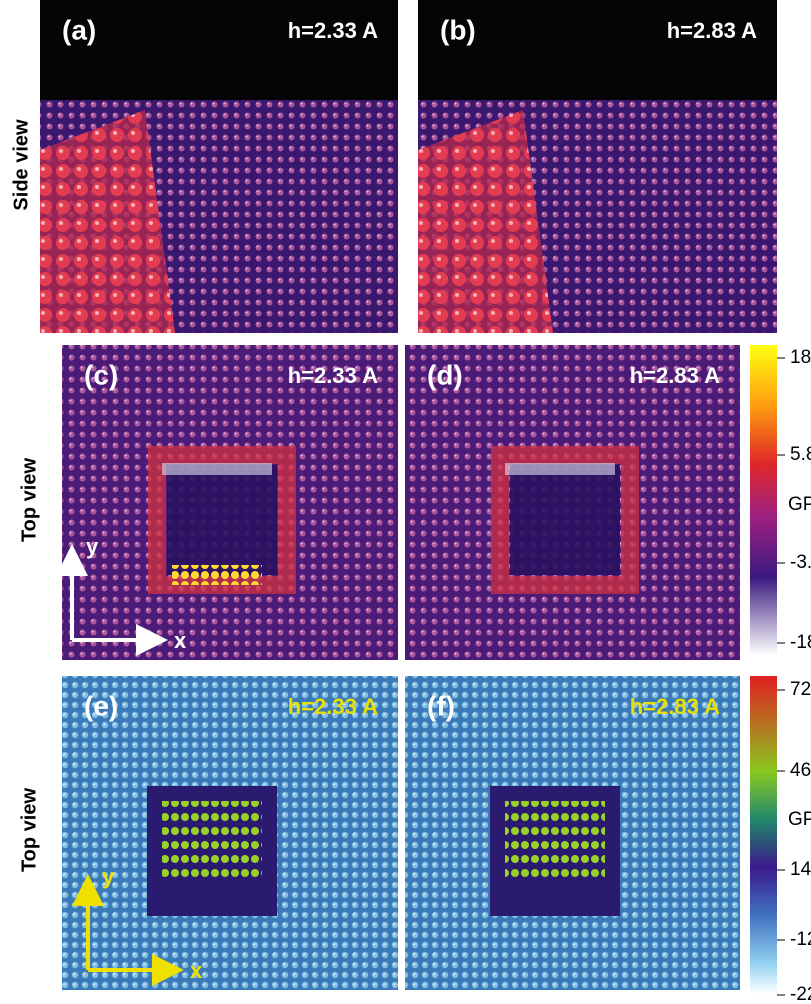  What do you see at coordinates (217, 575) in the screenshot?
I see `hot-row` at bounding box center [217, 575].